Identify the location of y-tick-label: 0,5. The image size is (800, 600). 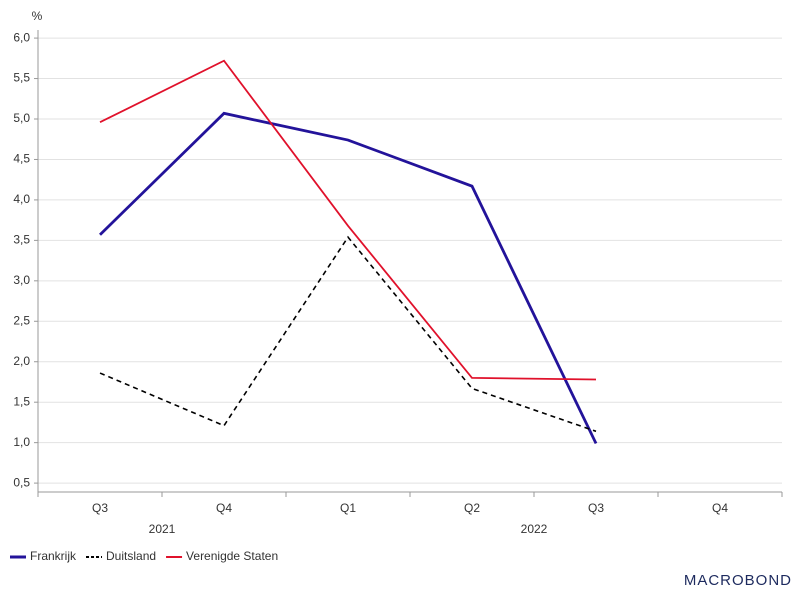
(21, 482).